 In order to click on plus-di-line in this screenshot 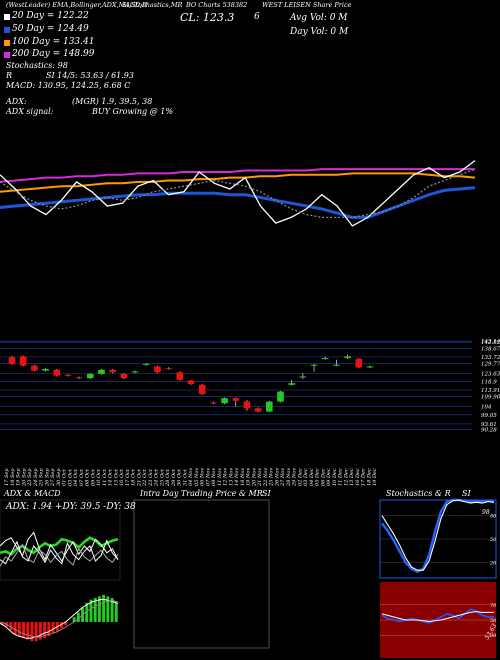, I will do `click(59, 546)`.